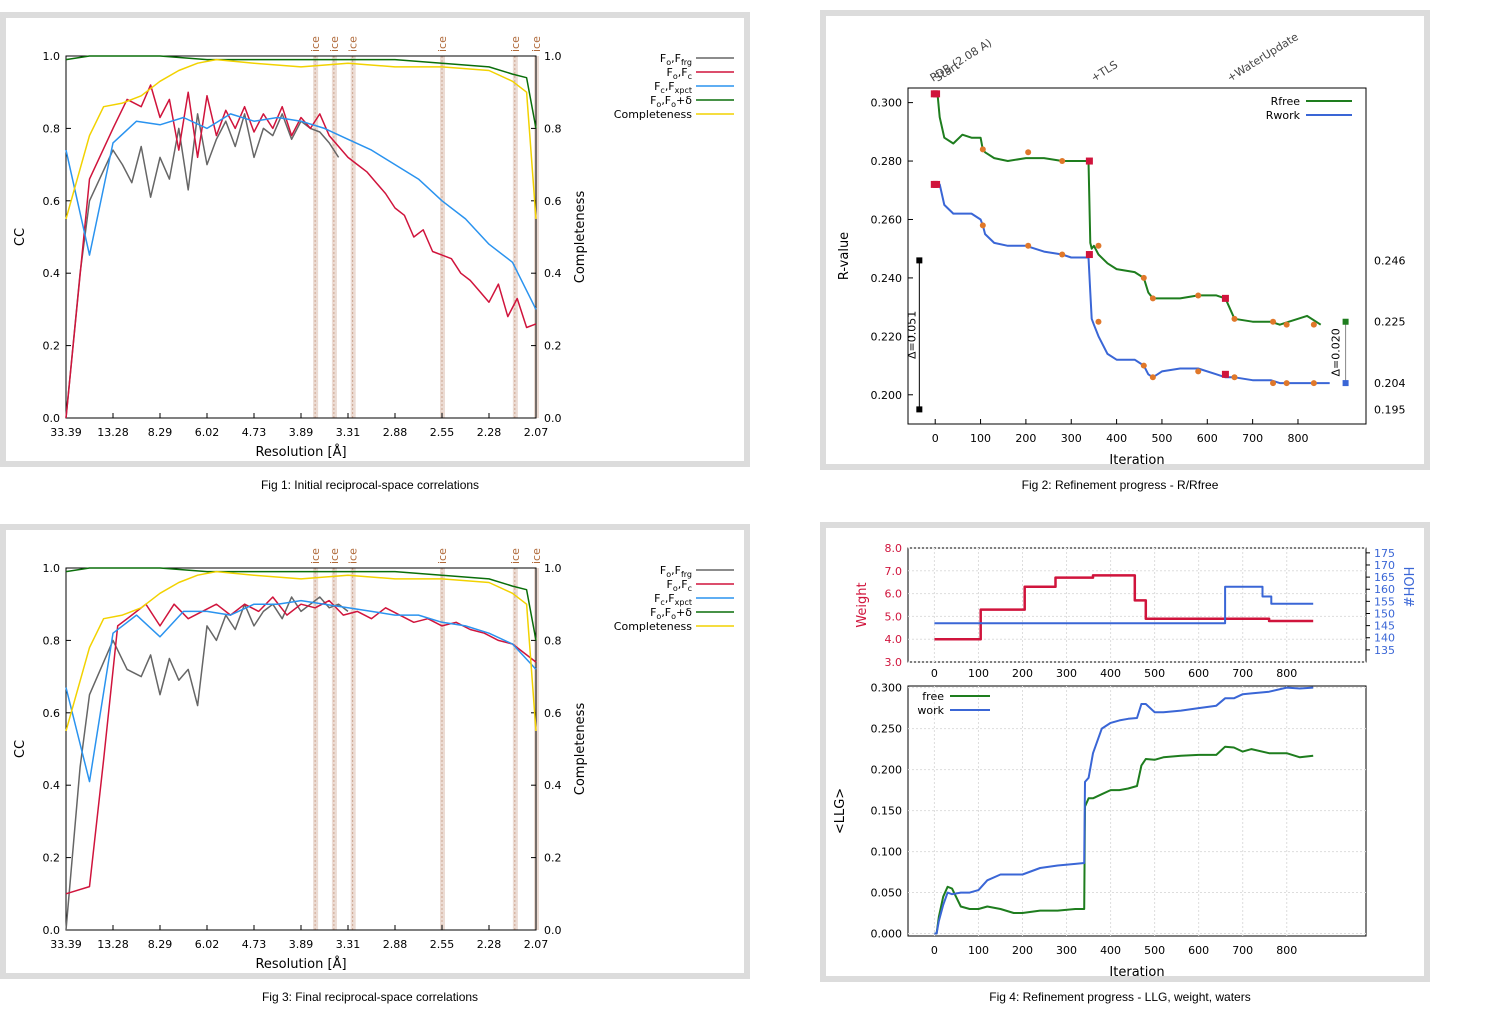 The width and height of the screenshot is (1500, 1024). What do you see at coordinates (1124, 840) in the screenshot?
I see `llg-rfree-line` at bounding box center [1124, 840].